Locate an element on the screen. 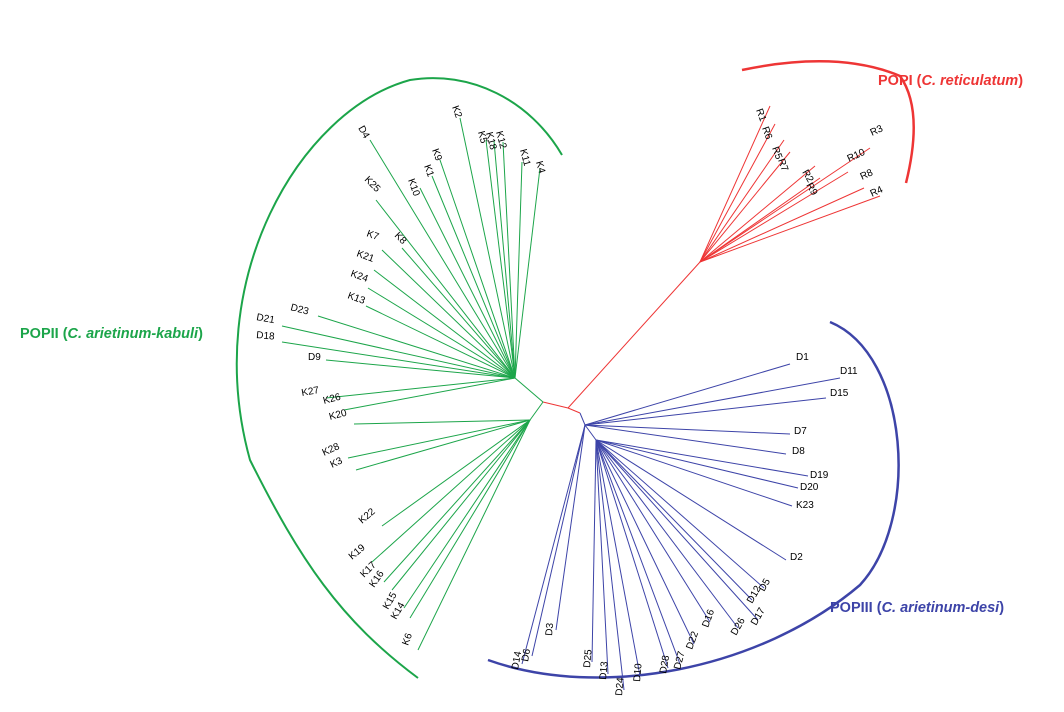 The image size is (1064, 712). branch-d1 is located at coordinates (687, 394).